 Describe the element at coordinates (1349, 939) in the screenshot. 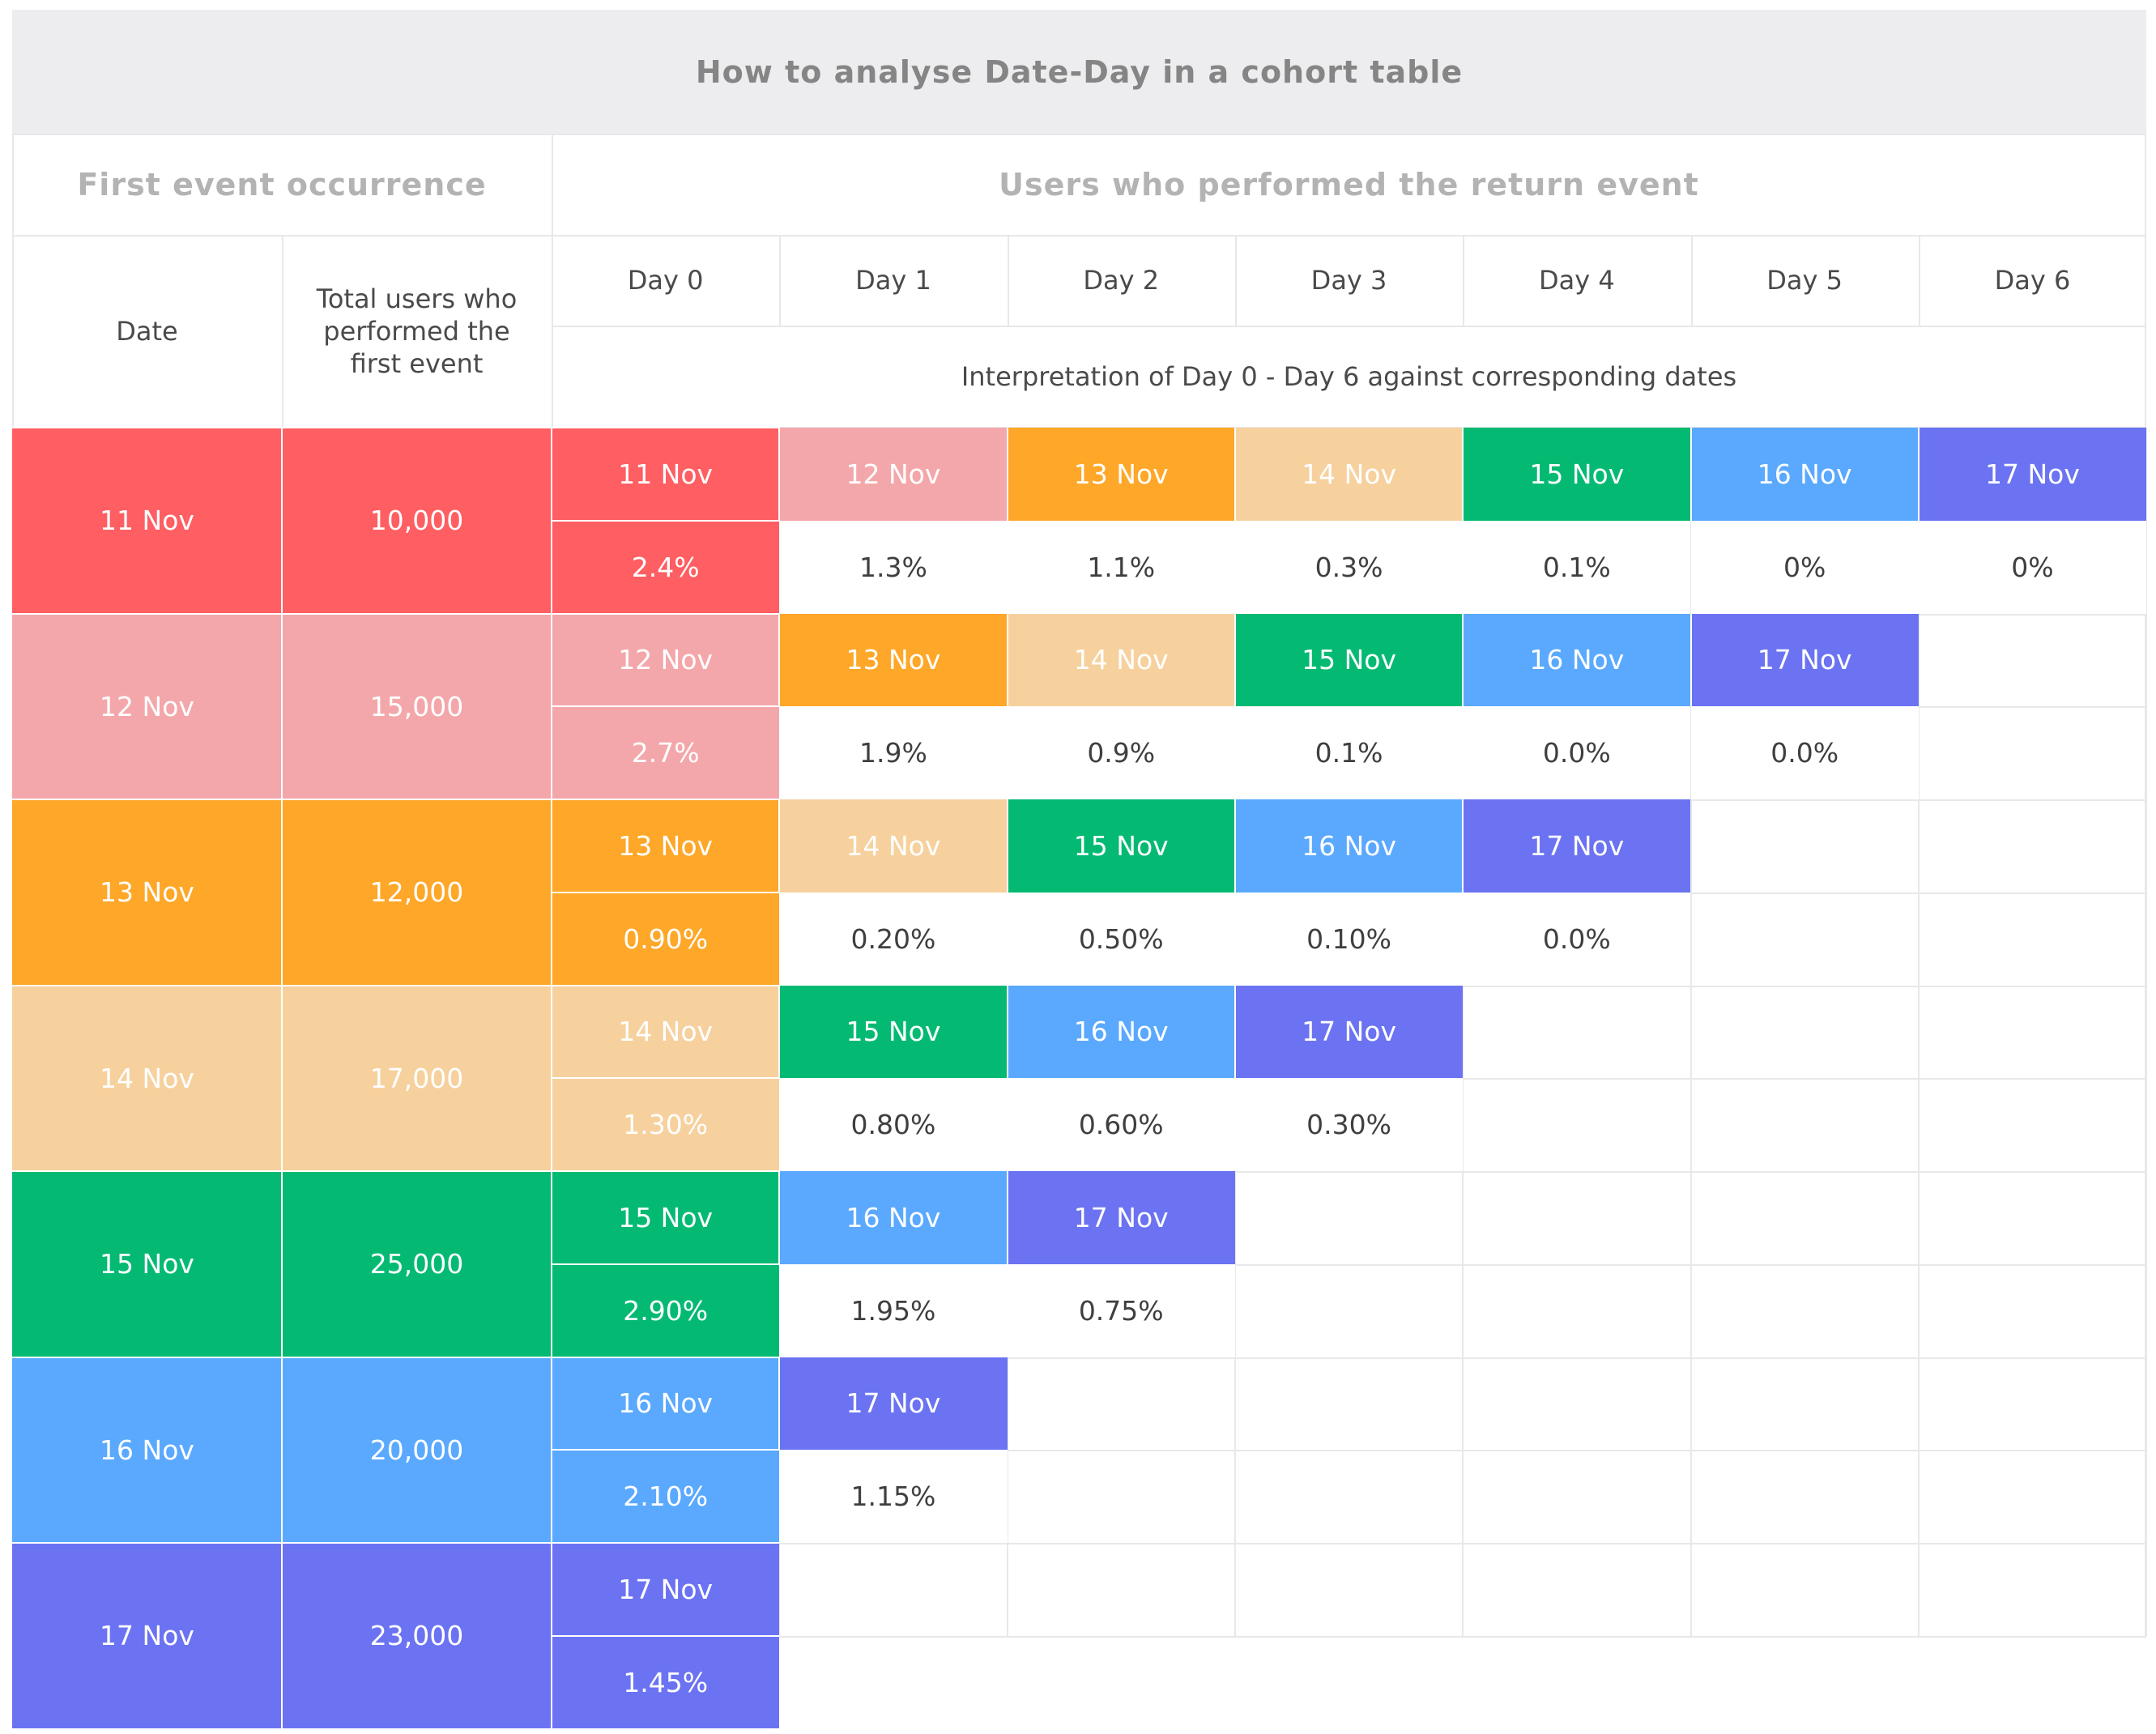

I see `retention-percentage-cell: 0.10%` at that location.